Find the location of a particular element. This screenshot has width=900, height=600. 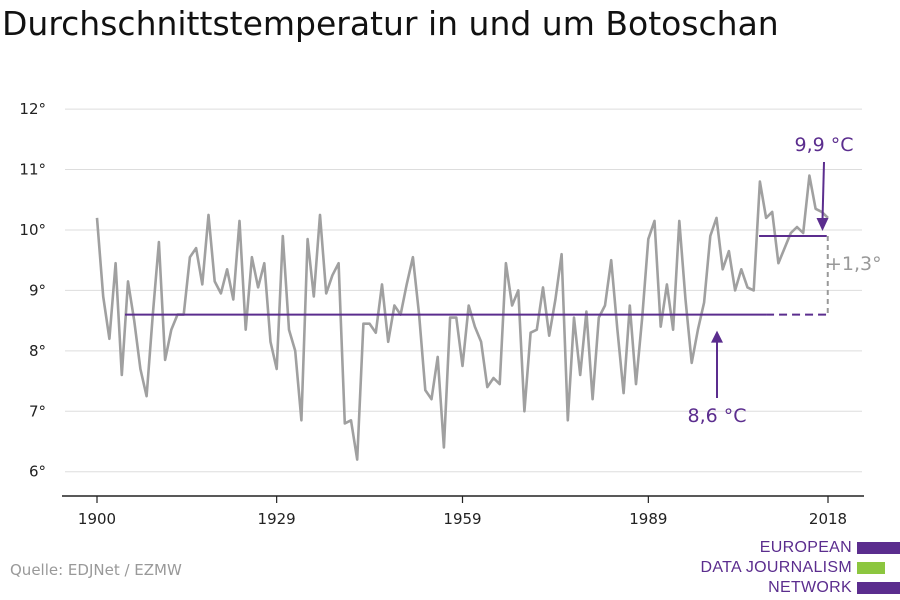

x-tick-label: 1989 is located at coordinates (648, 519).